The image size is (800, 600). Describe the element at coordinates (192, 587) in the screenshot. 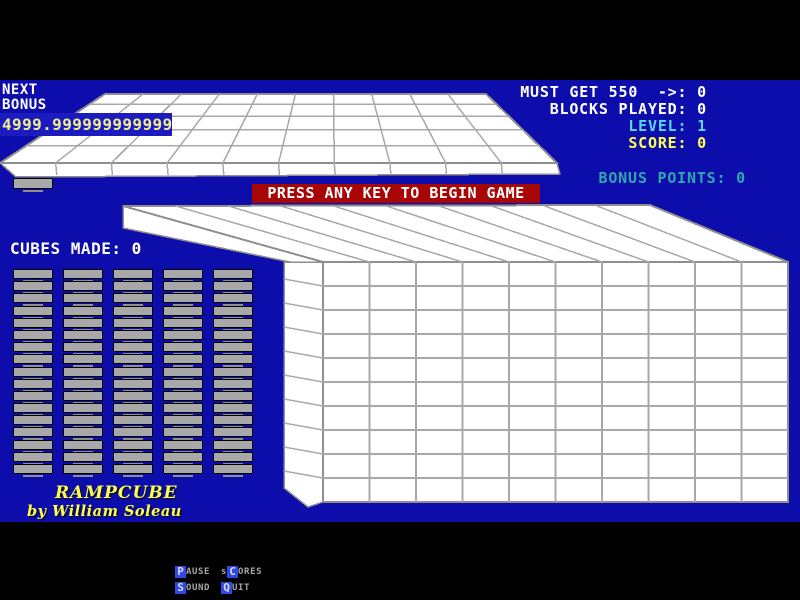

I see `menu-item-sound: S OUND` at that location.